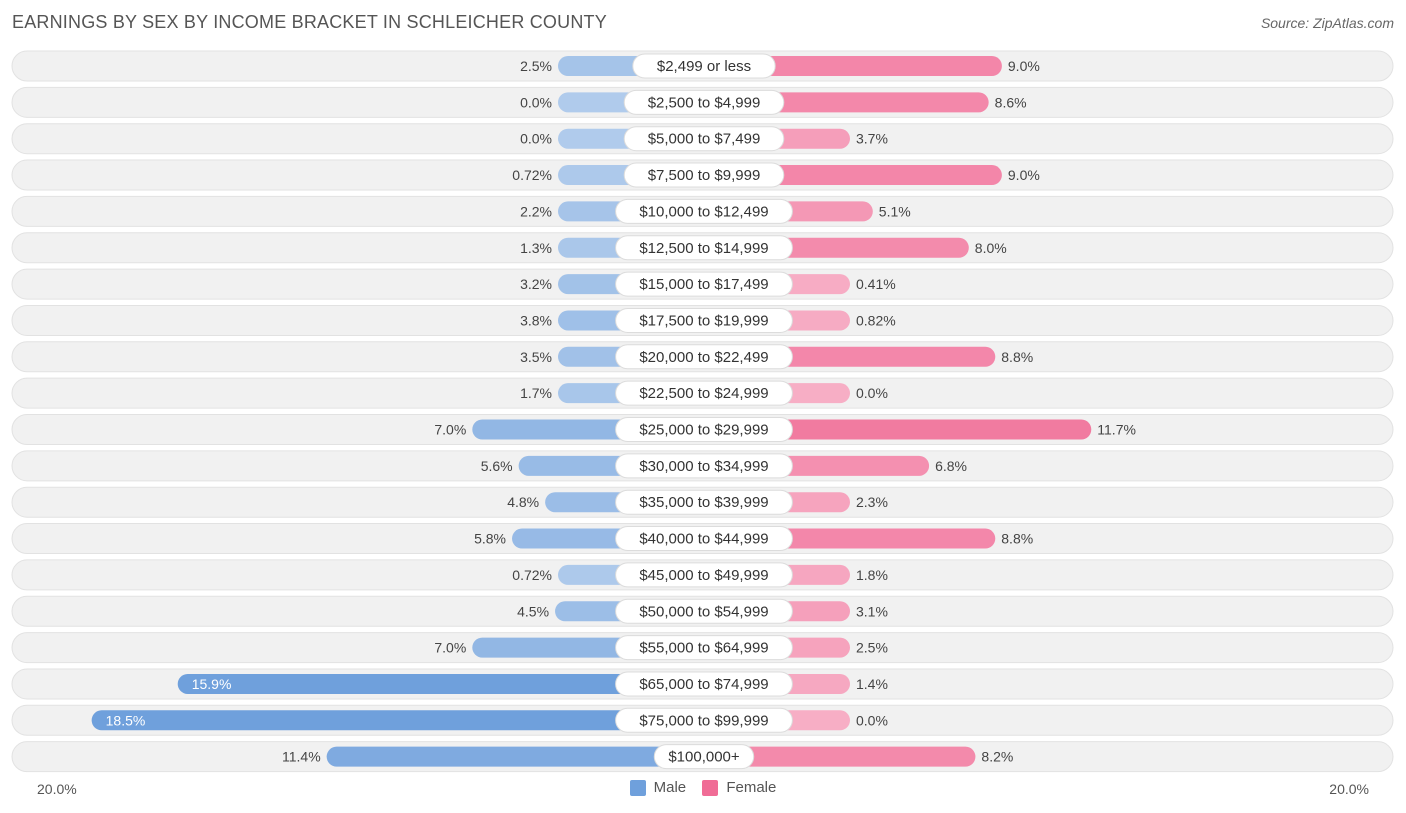  I want to click on chart-row: 5.8% 8.8% $40,000 to $44,999, so click(702, 539).